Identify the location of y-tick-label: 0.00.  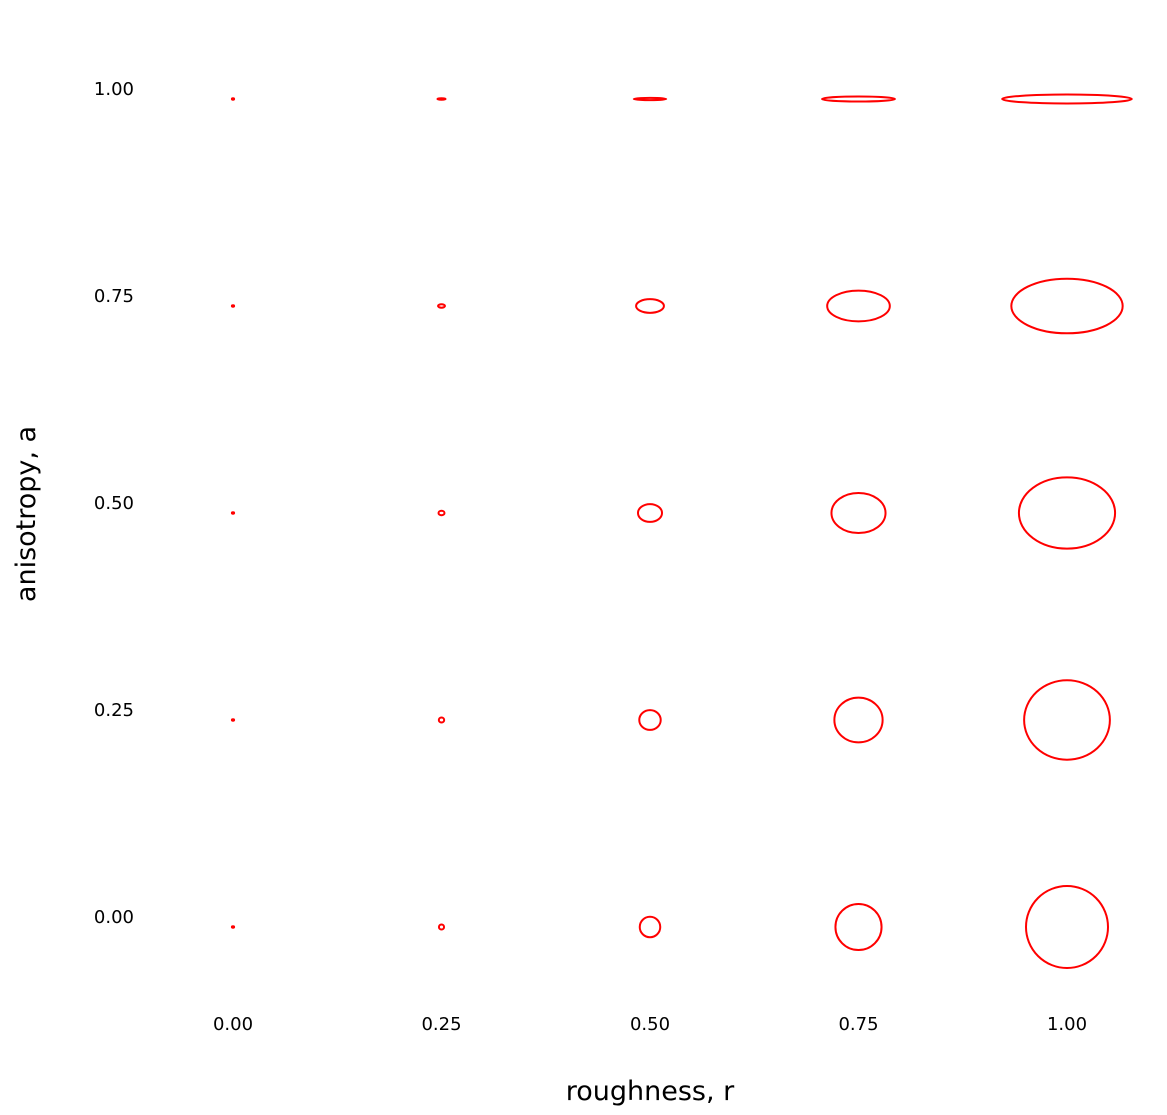
(114, 917).